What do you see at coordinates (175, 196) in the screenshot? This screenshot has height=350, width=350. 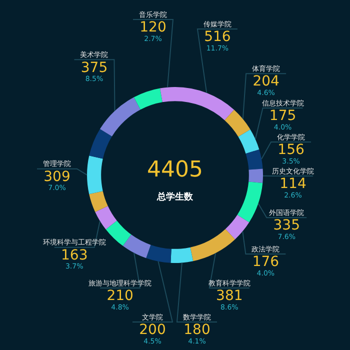 I see `text: 总学生数` at bounding box center [175, 196].